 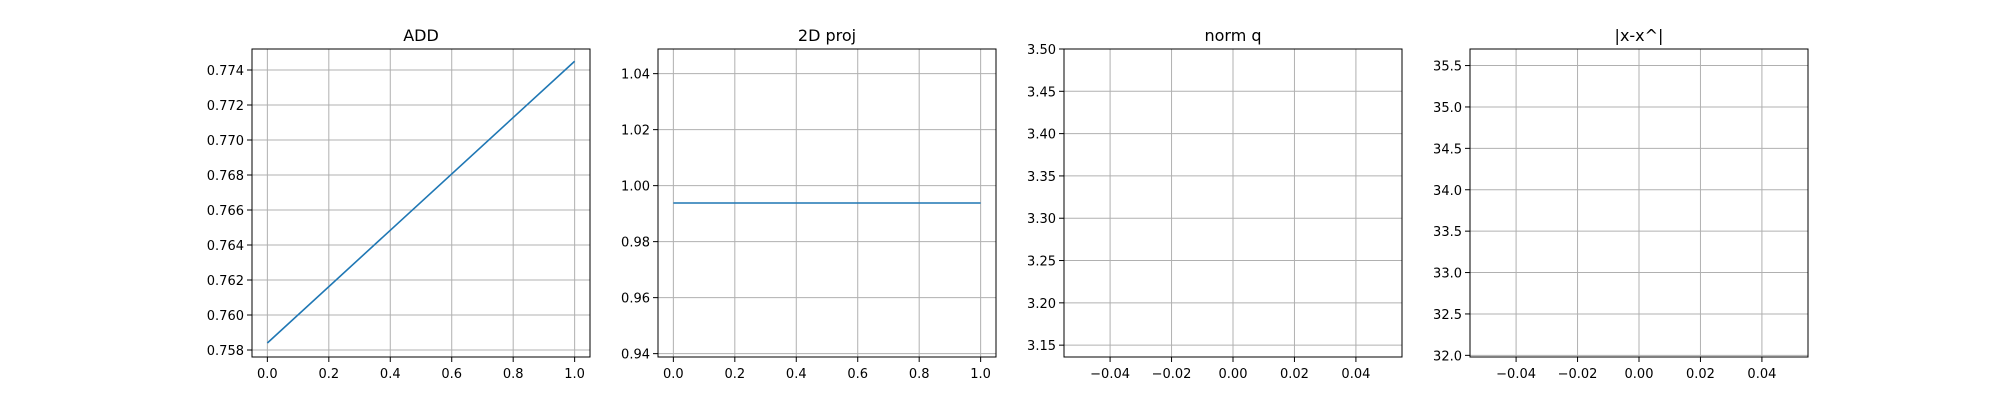 What do you see at coordinates (225, 211) in the screenshot?
I see `y-tick-label: 0.766` at bounding box center [225, 211].